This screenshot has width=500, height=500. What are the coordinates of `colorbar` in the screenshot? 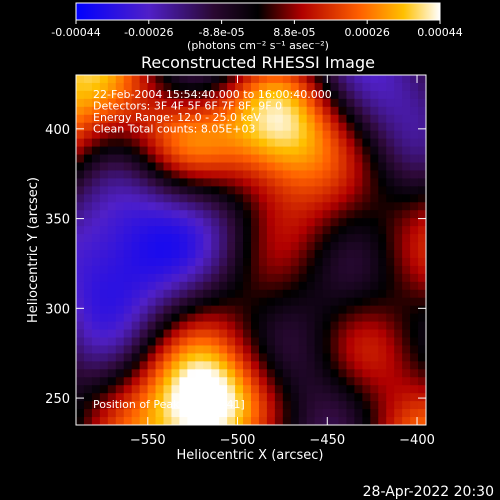 It's located at (258, 11).